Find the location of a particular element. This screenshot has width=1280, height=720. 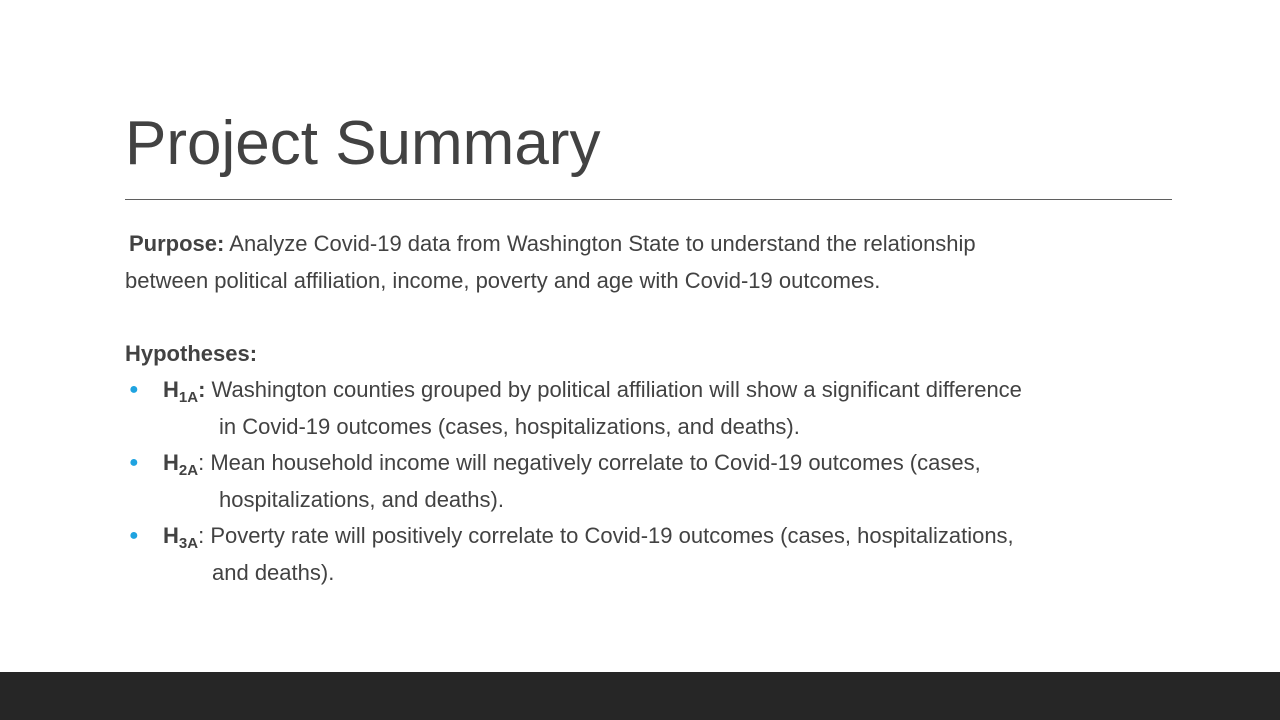

hypothesis-1-label: H1A: is located at coordinates (184, 391).